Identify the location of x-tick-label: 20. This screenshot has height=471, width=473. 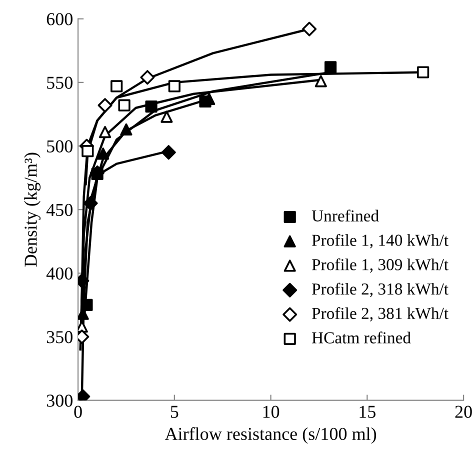
(463, 412).